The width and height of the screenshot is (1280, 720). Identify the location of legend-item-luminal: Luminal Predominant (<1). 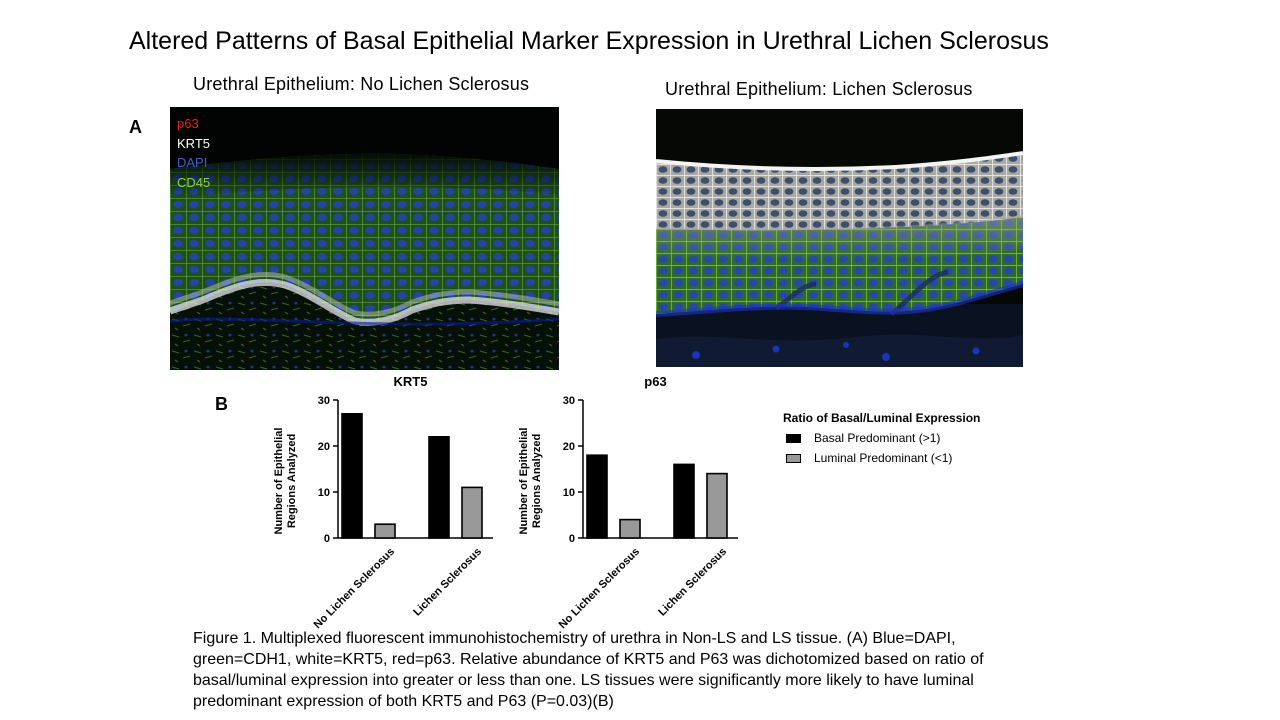
(881, 460).